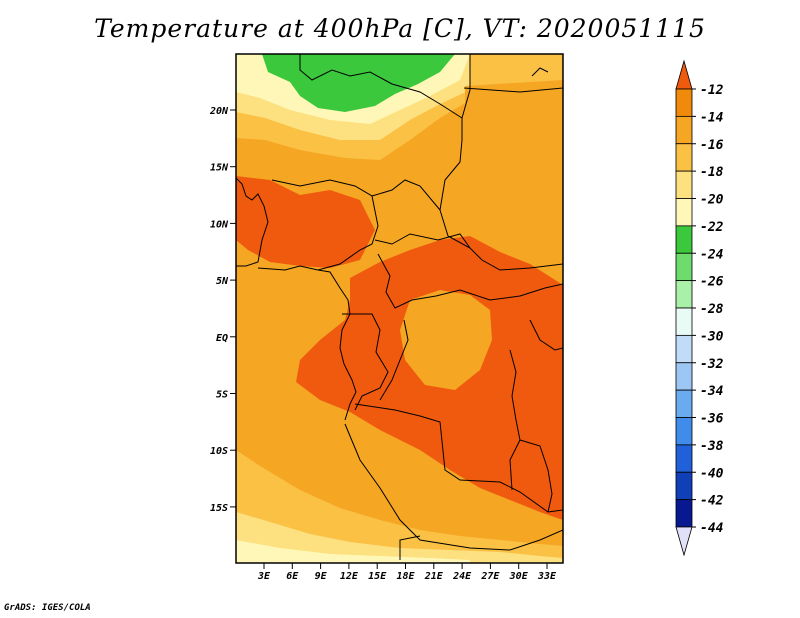 The height and width of the screenshot is (618, 800). What do you see at coordinates (712, 309) in the screenshot?
I see `colorbar-label: -28` at bounding box center [712, 309].